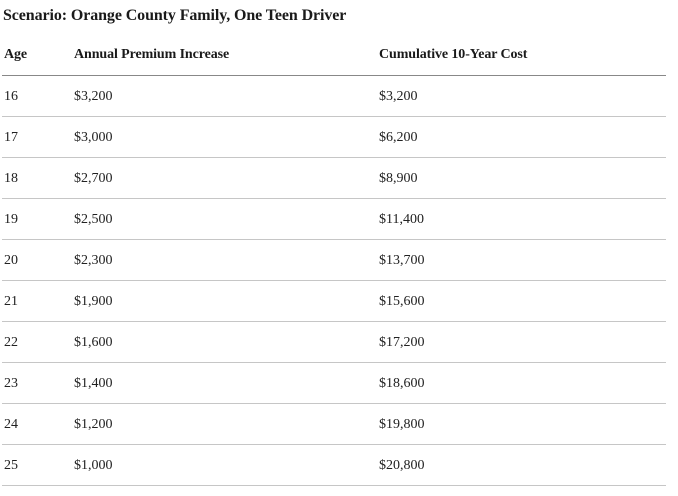 The height and width of the screenshot is (496, 678). I want to click on cell-cumulative-10-year-cost: $3,200, so click(522, 96).